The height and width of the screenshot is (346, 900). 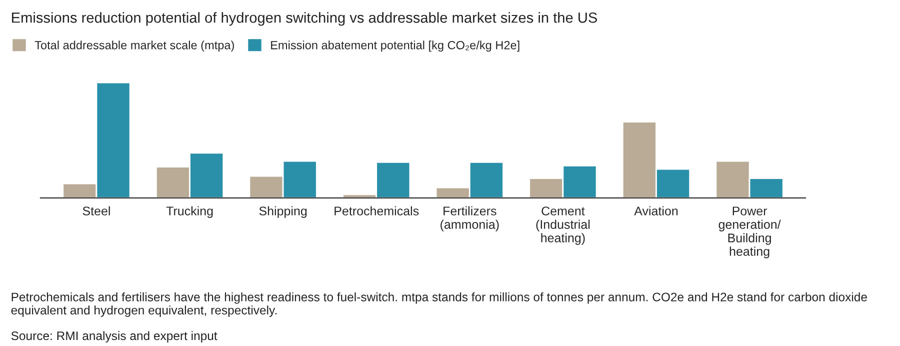 What do you see at coordinates (749, 232) in the screenshot?
I see `x-tick-label: Power generation/ Building heating` at bounding box center [749, 232].